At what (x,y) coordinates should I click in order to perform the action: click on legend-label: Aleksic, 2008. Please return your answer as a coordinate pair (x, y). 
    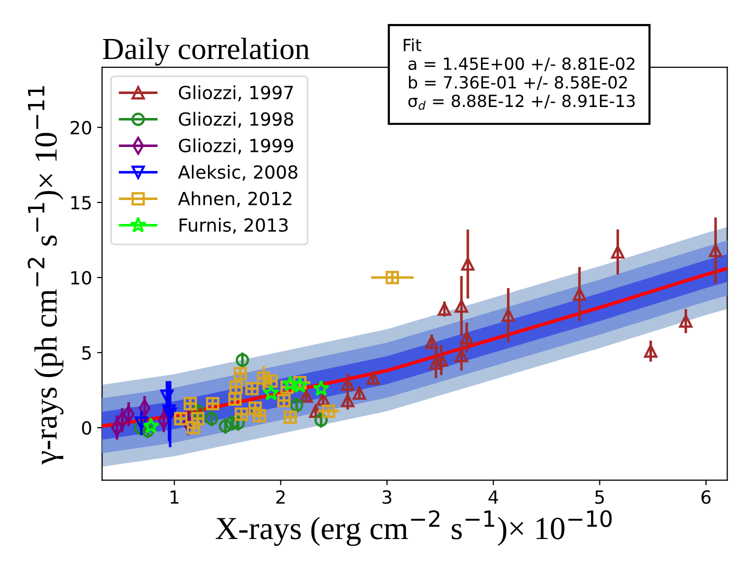
    Looking at the image, I should click on (238, 172).